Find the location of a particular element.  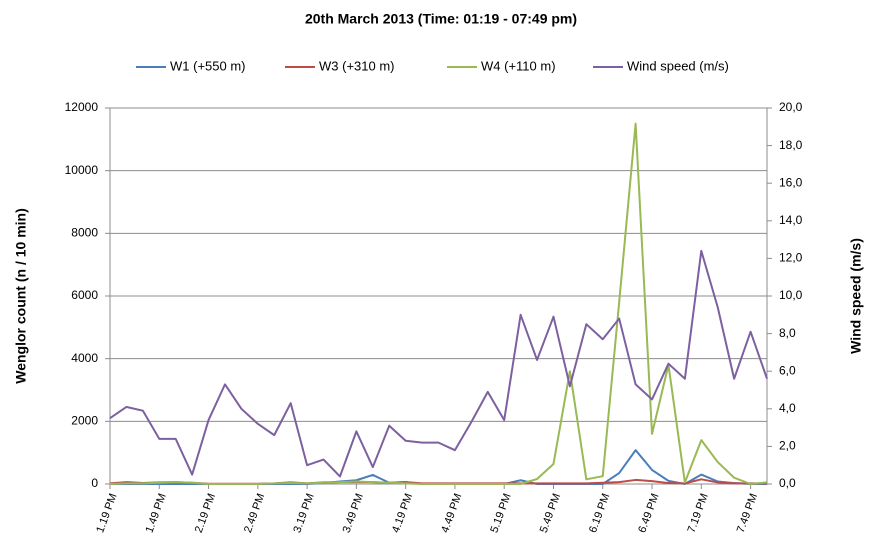

y-tick-label: 8000 is located at coordinates (84, 233).